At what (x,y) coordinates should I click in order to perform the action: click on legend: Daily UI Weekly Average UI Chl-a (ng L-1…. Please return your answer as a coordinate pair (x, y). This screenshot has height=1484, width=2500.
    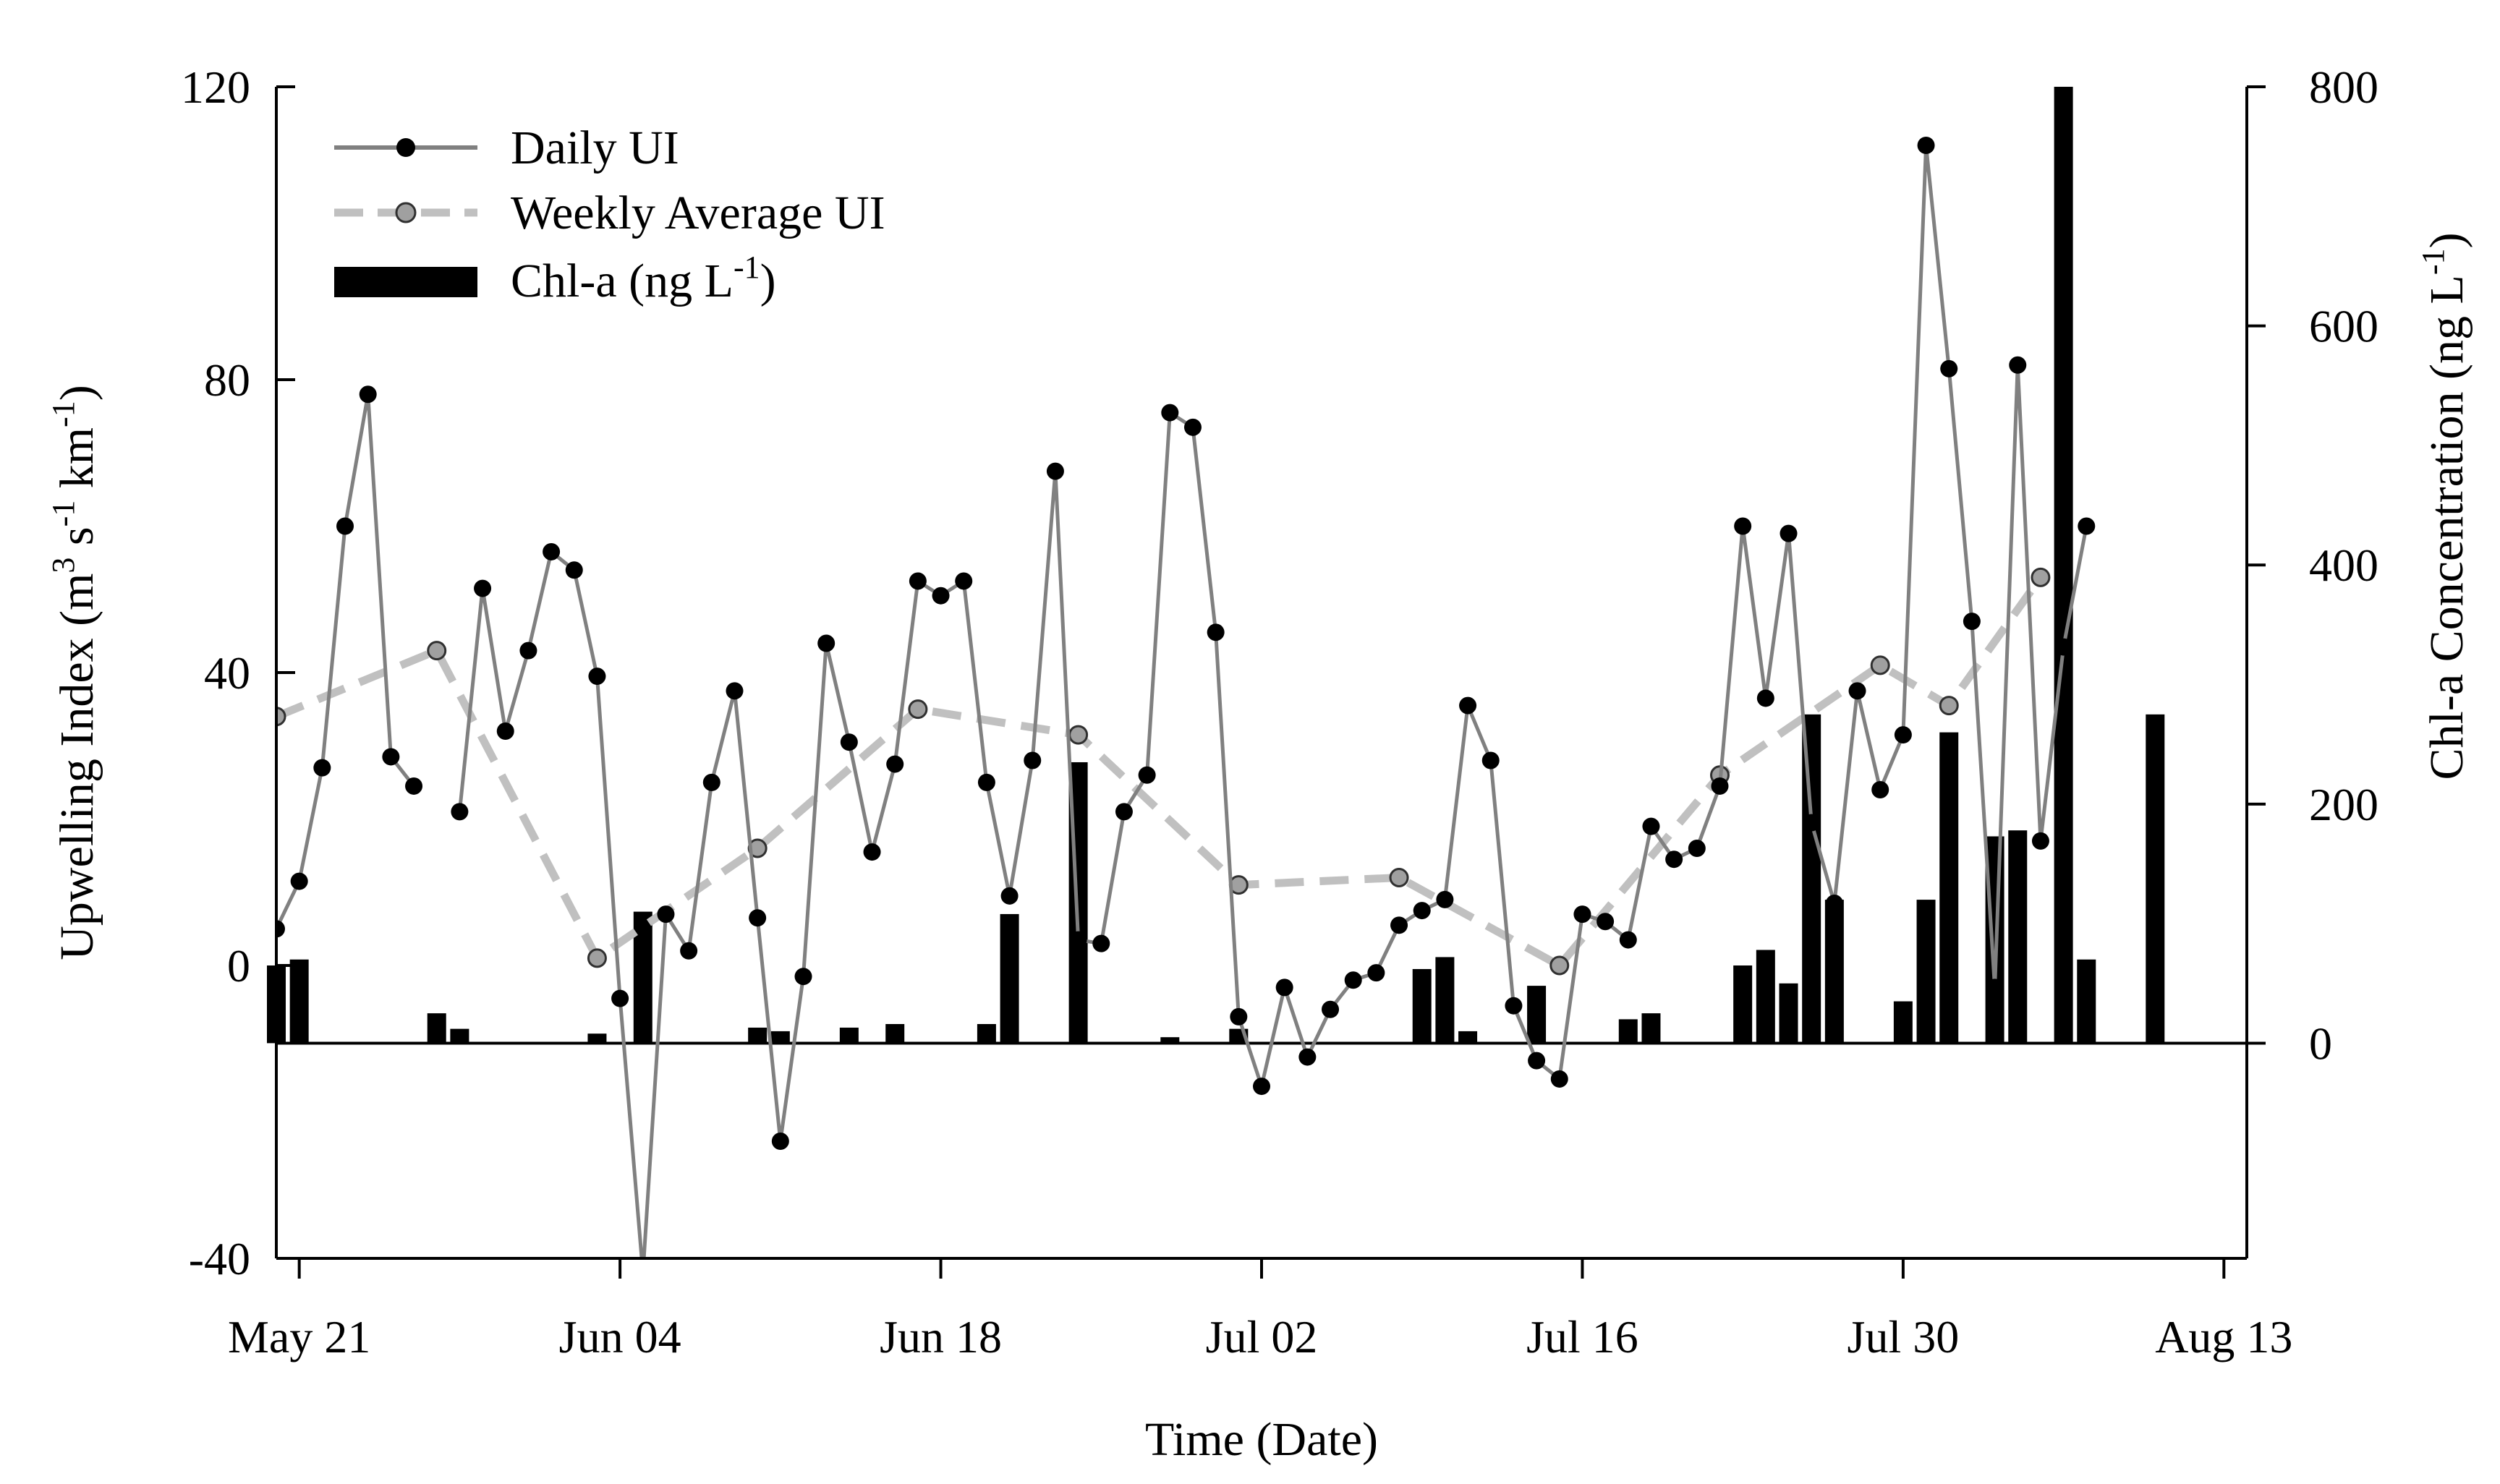
    Looking at the image, I should click on (609, 214).